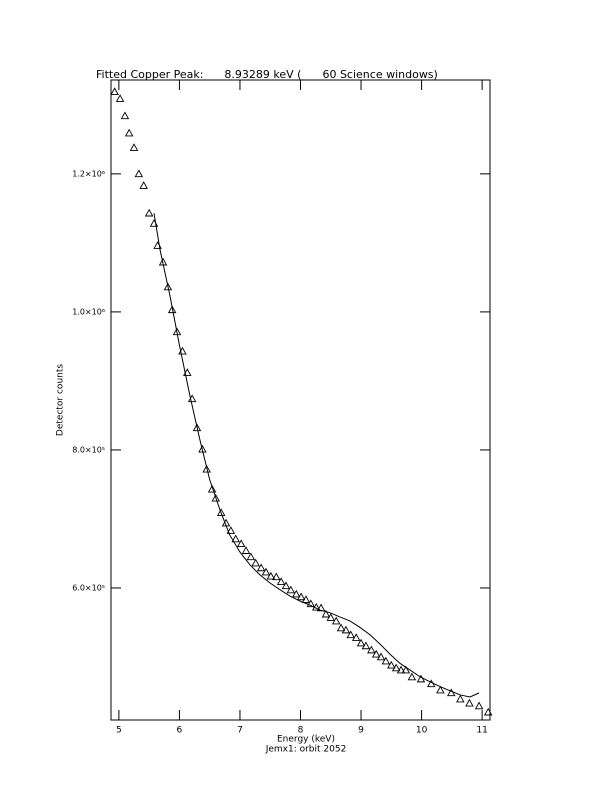  What do you see at coordinates (301, 731) in the screenshot?
I see `x-tick-label: 8` at bounding box center [301, 731].